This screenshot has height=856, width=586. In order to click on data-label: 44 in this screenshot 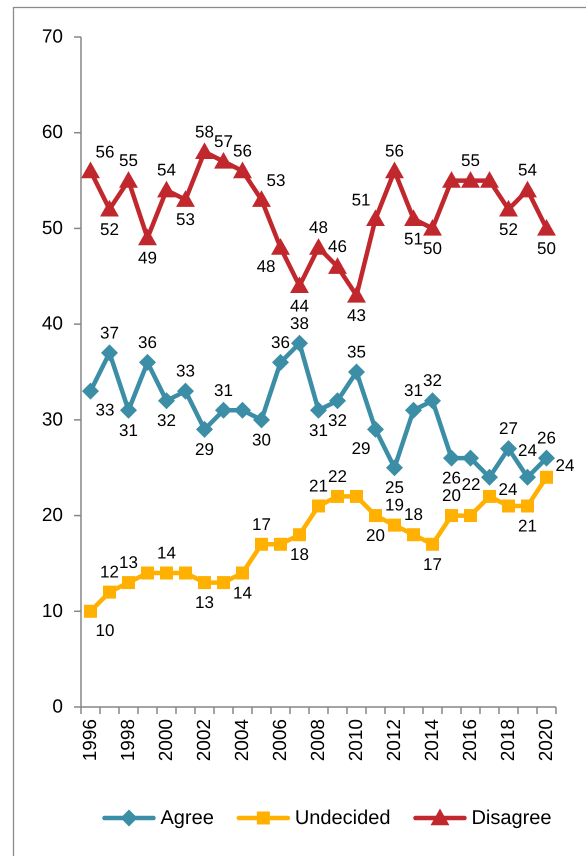, I will do `click(299, 306)`.